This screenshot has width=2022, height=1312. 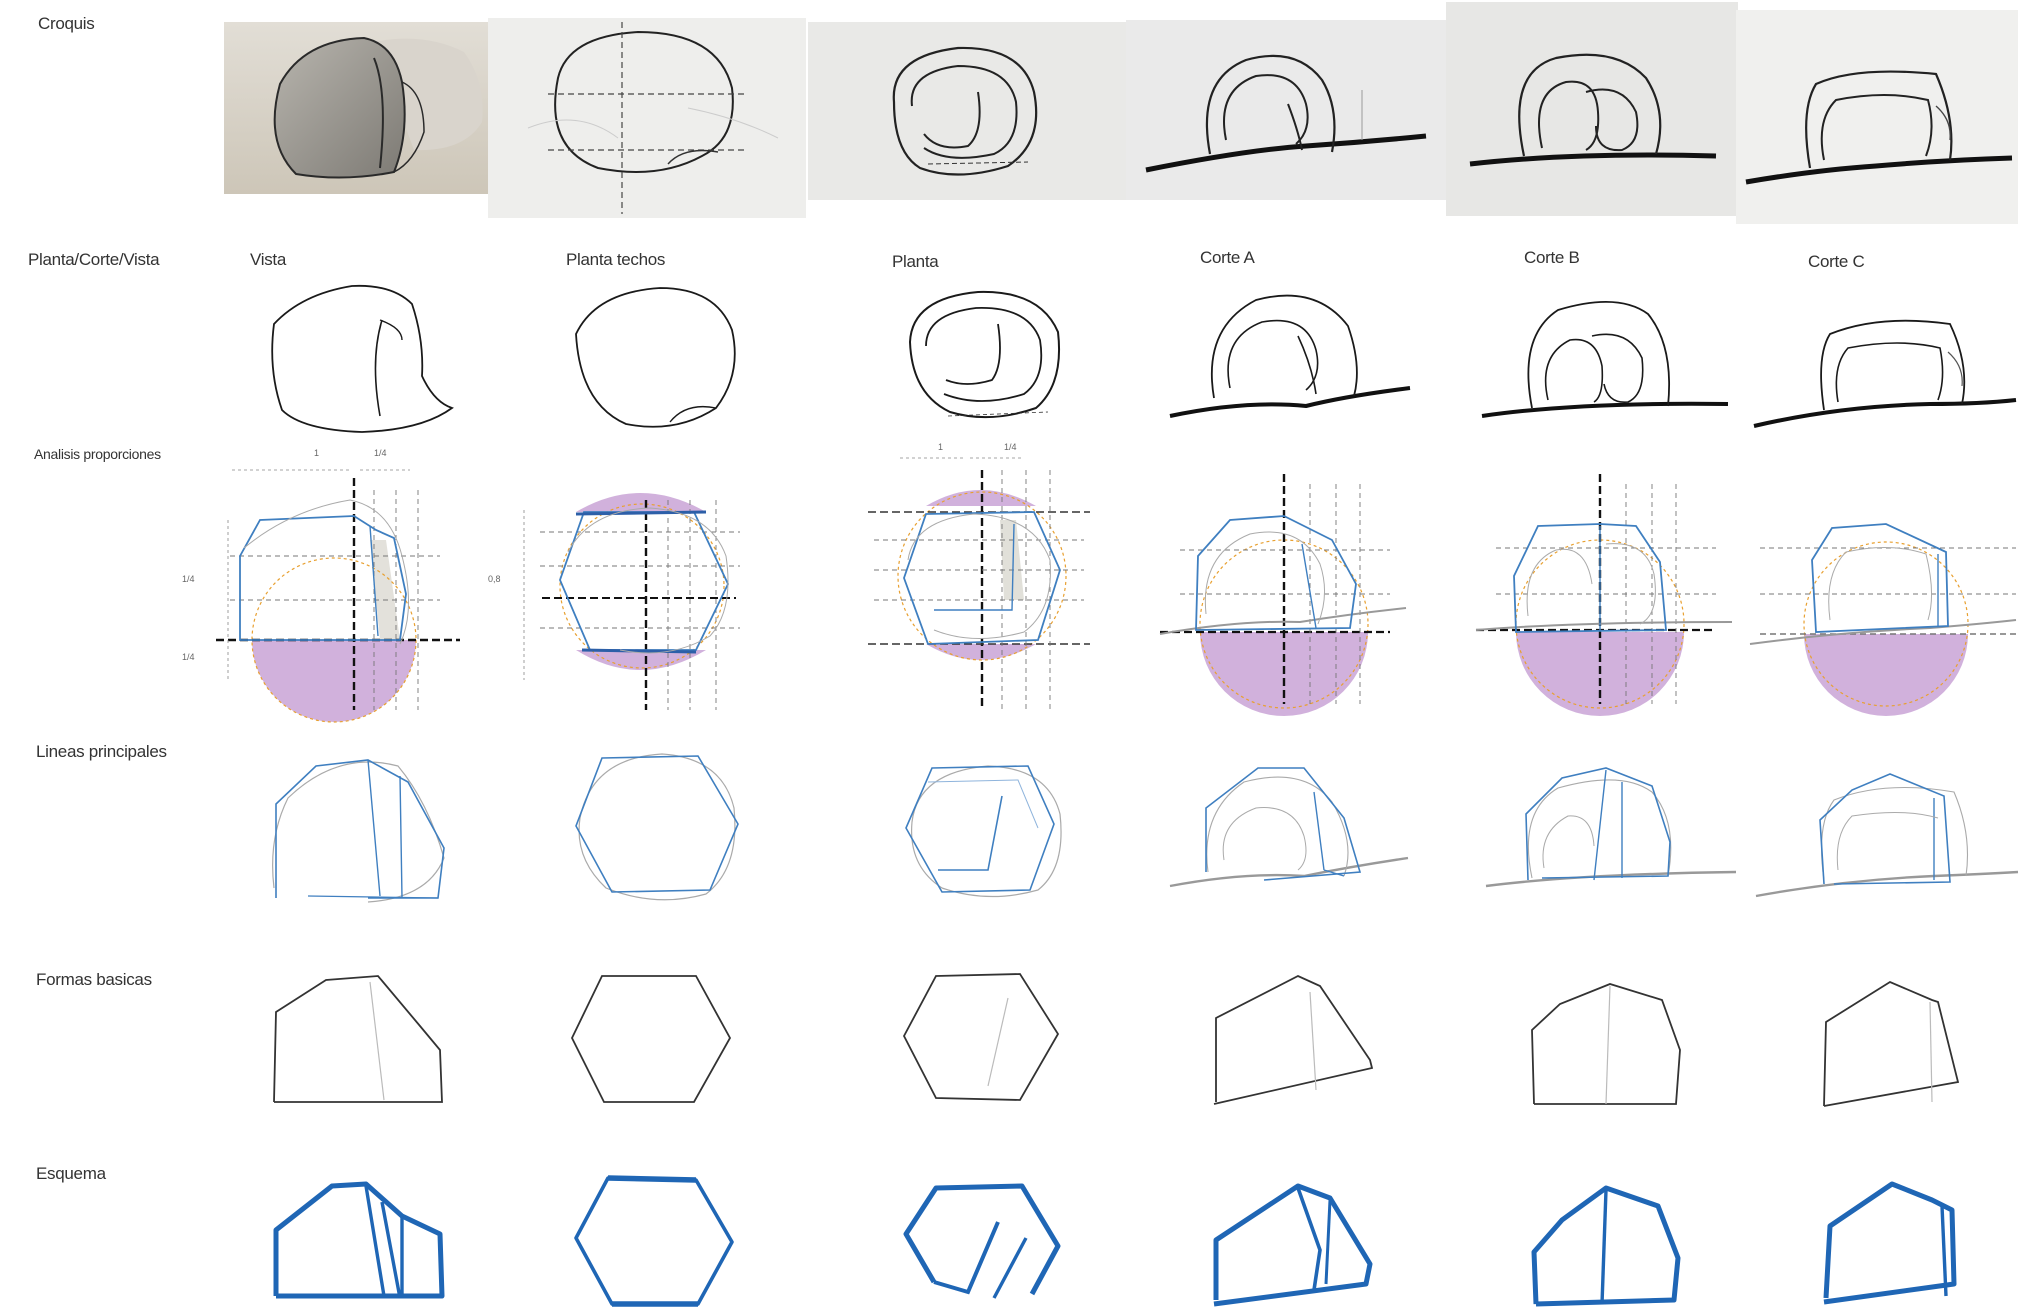 I want to click on col-label-planta-techos: Planta techos, so click(x=616, y=259).